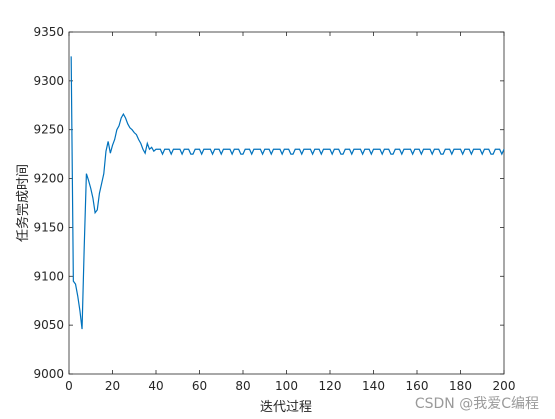 The height and width of the screenshot is (419, 555). What do you see at coordinates (155, 386) in the screenshot?
I see `x-tick-label: 40` at bounding box center [155, 386].